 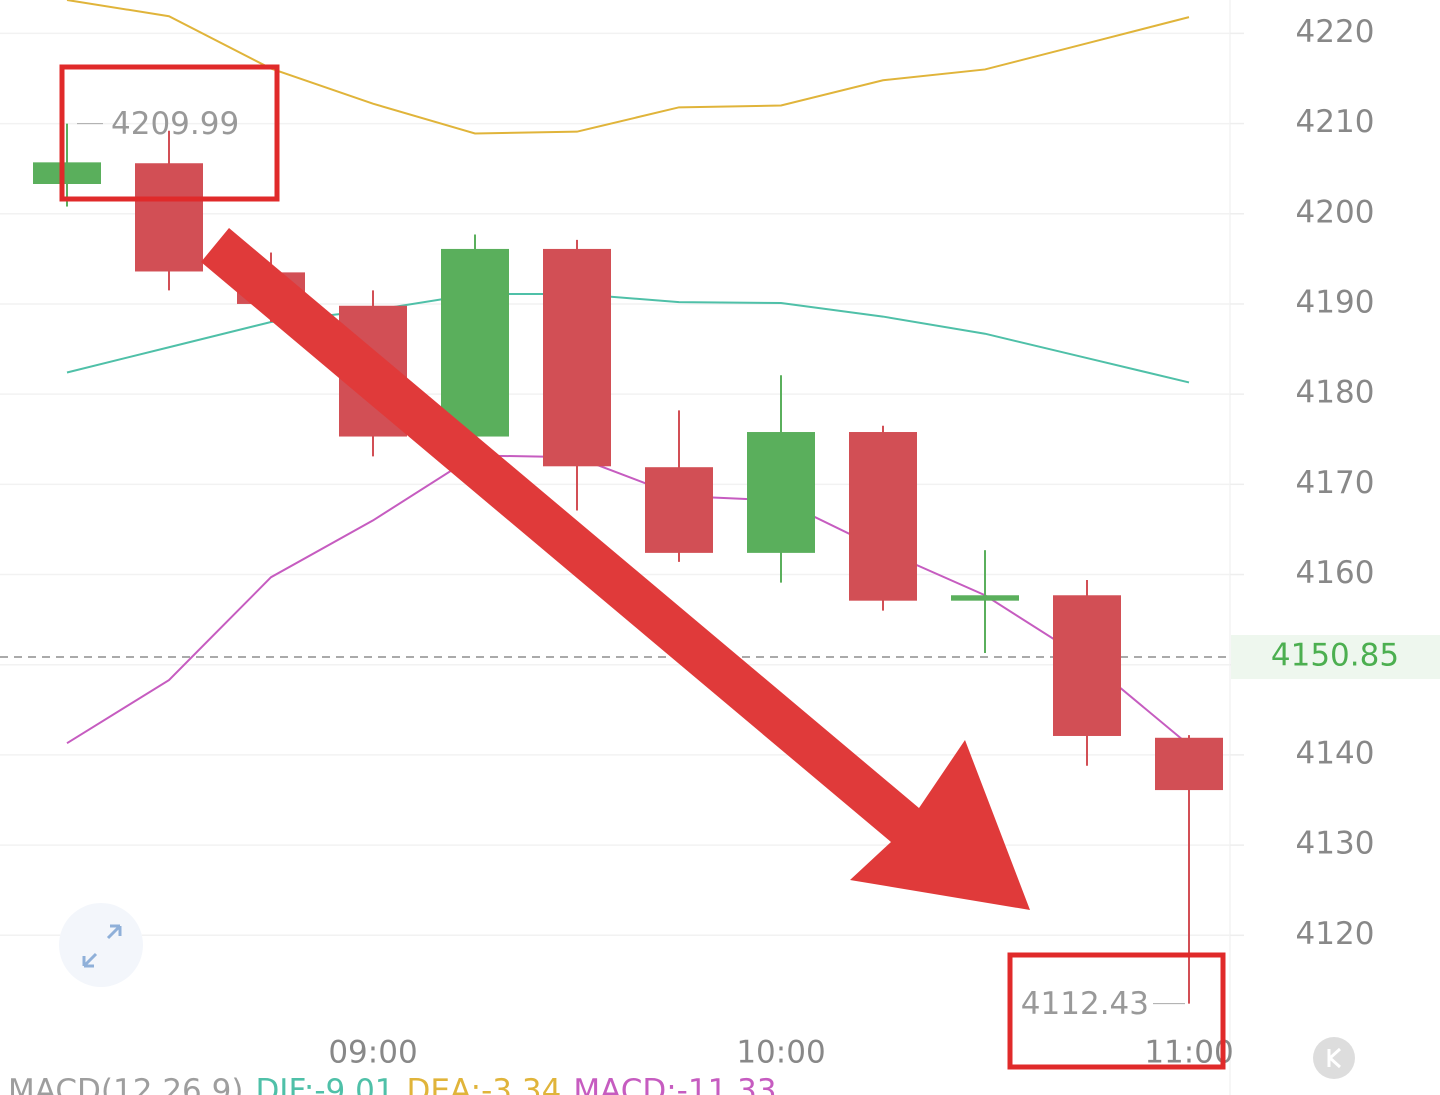 What do you see at coordinates (1335, 32) in the screenshot?
I see `y-tick-label: 4220` at bounding box center [1335, 32].